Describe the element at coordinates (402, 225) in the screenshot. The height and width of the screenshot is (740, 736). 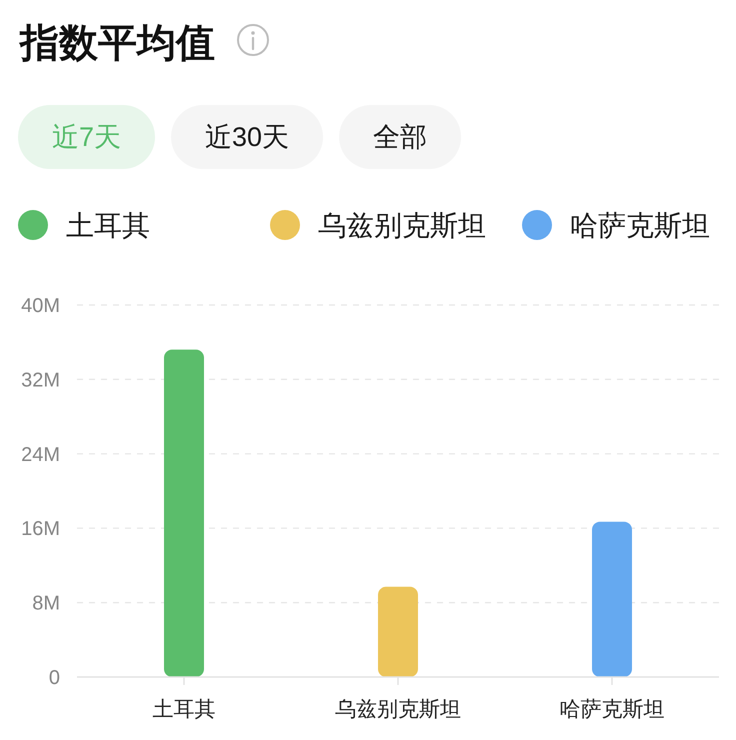
I see `legend-label: 乌兹别克斯坦` at that location.